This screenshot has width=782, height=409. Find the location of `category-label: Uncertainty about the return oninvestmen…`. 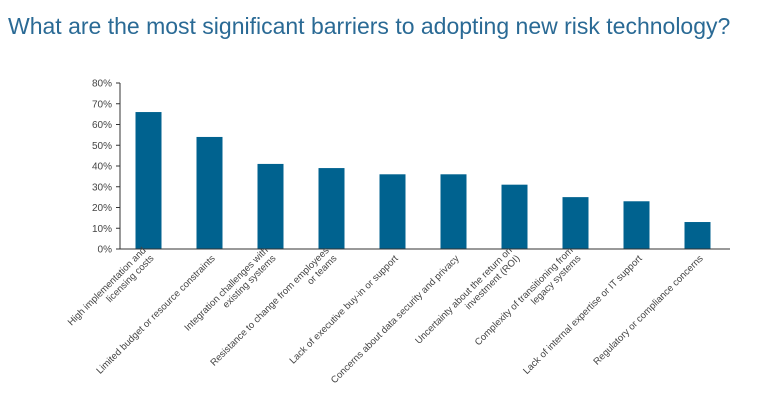

category-label: Uncertainty about the return oninvestmen… is located at coordinates (467, 299).